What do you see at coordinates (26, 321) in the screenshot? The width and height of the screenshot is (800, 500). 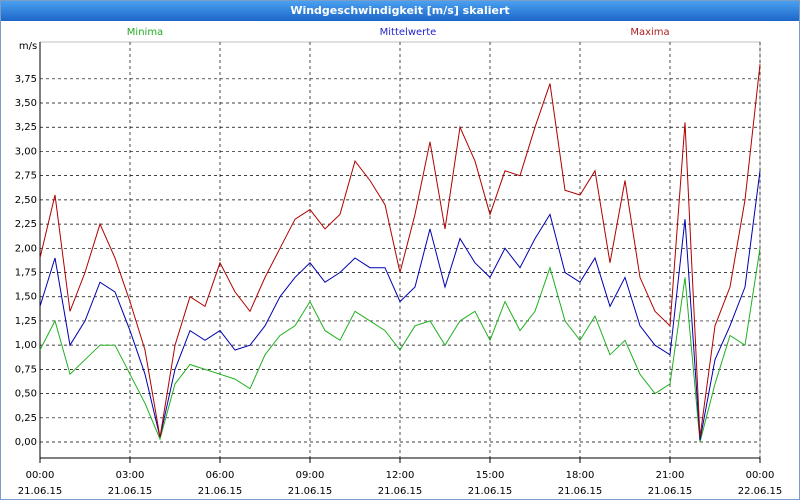 I see `y-tick-label: 1,25` at bounding box center [26, 321].